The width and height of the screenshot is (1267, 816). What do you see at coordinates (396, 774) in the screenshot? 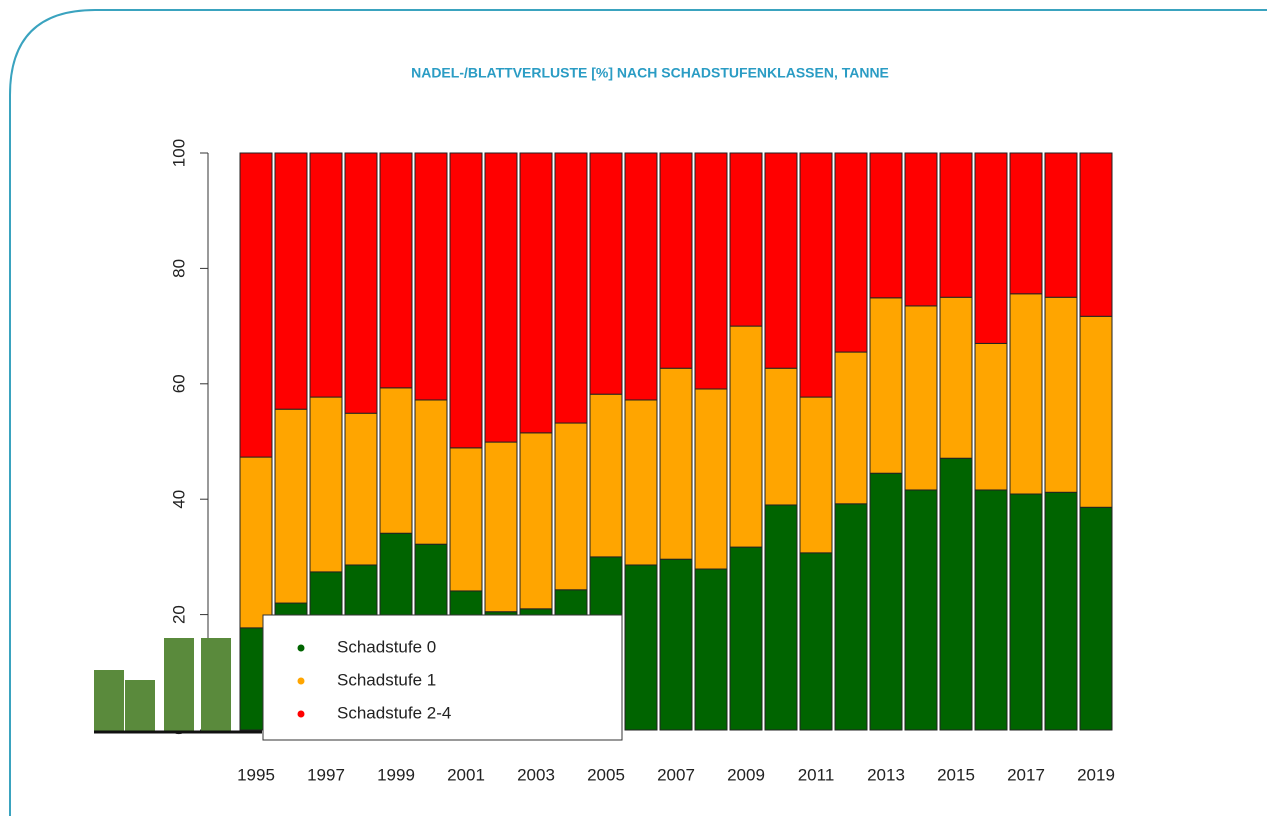
I see `x-tick-label: 1999` at bounding box center [396, 774].